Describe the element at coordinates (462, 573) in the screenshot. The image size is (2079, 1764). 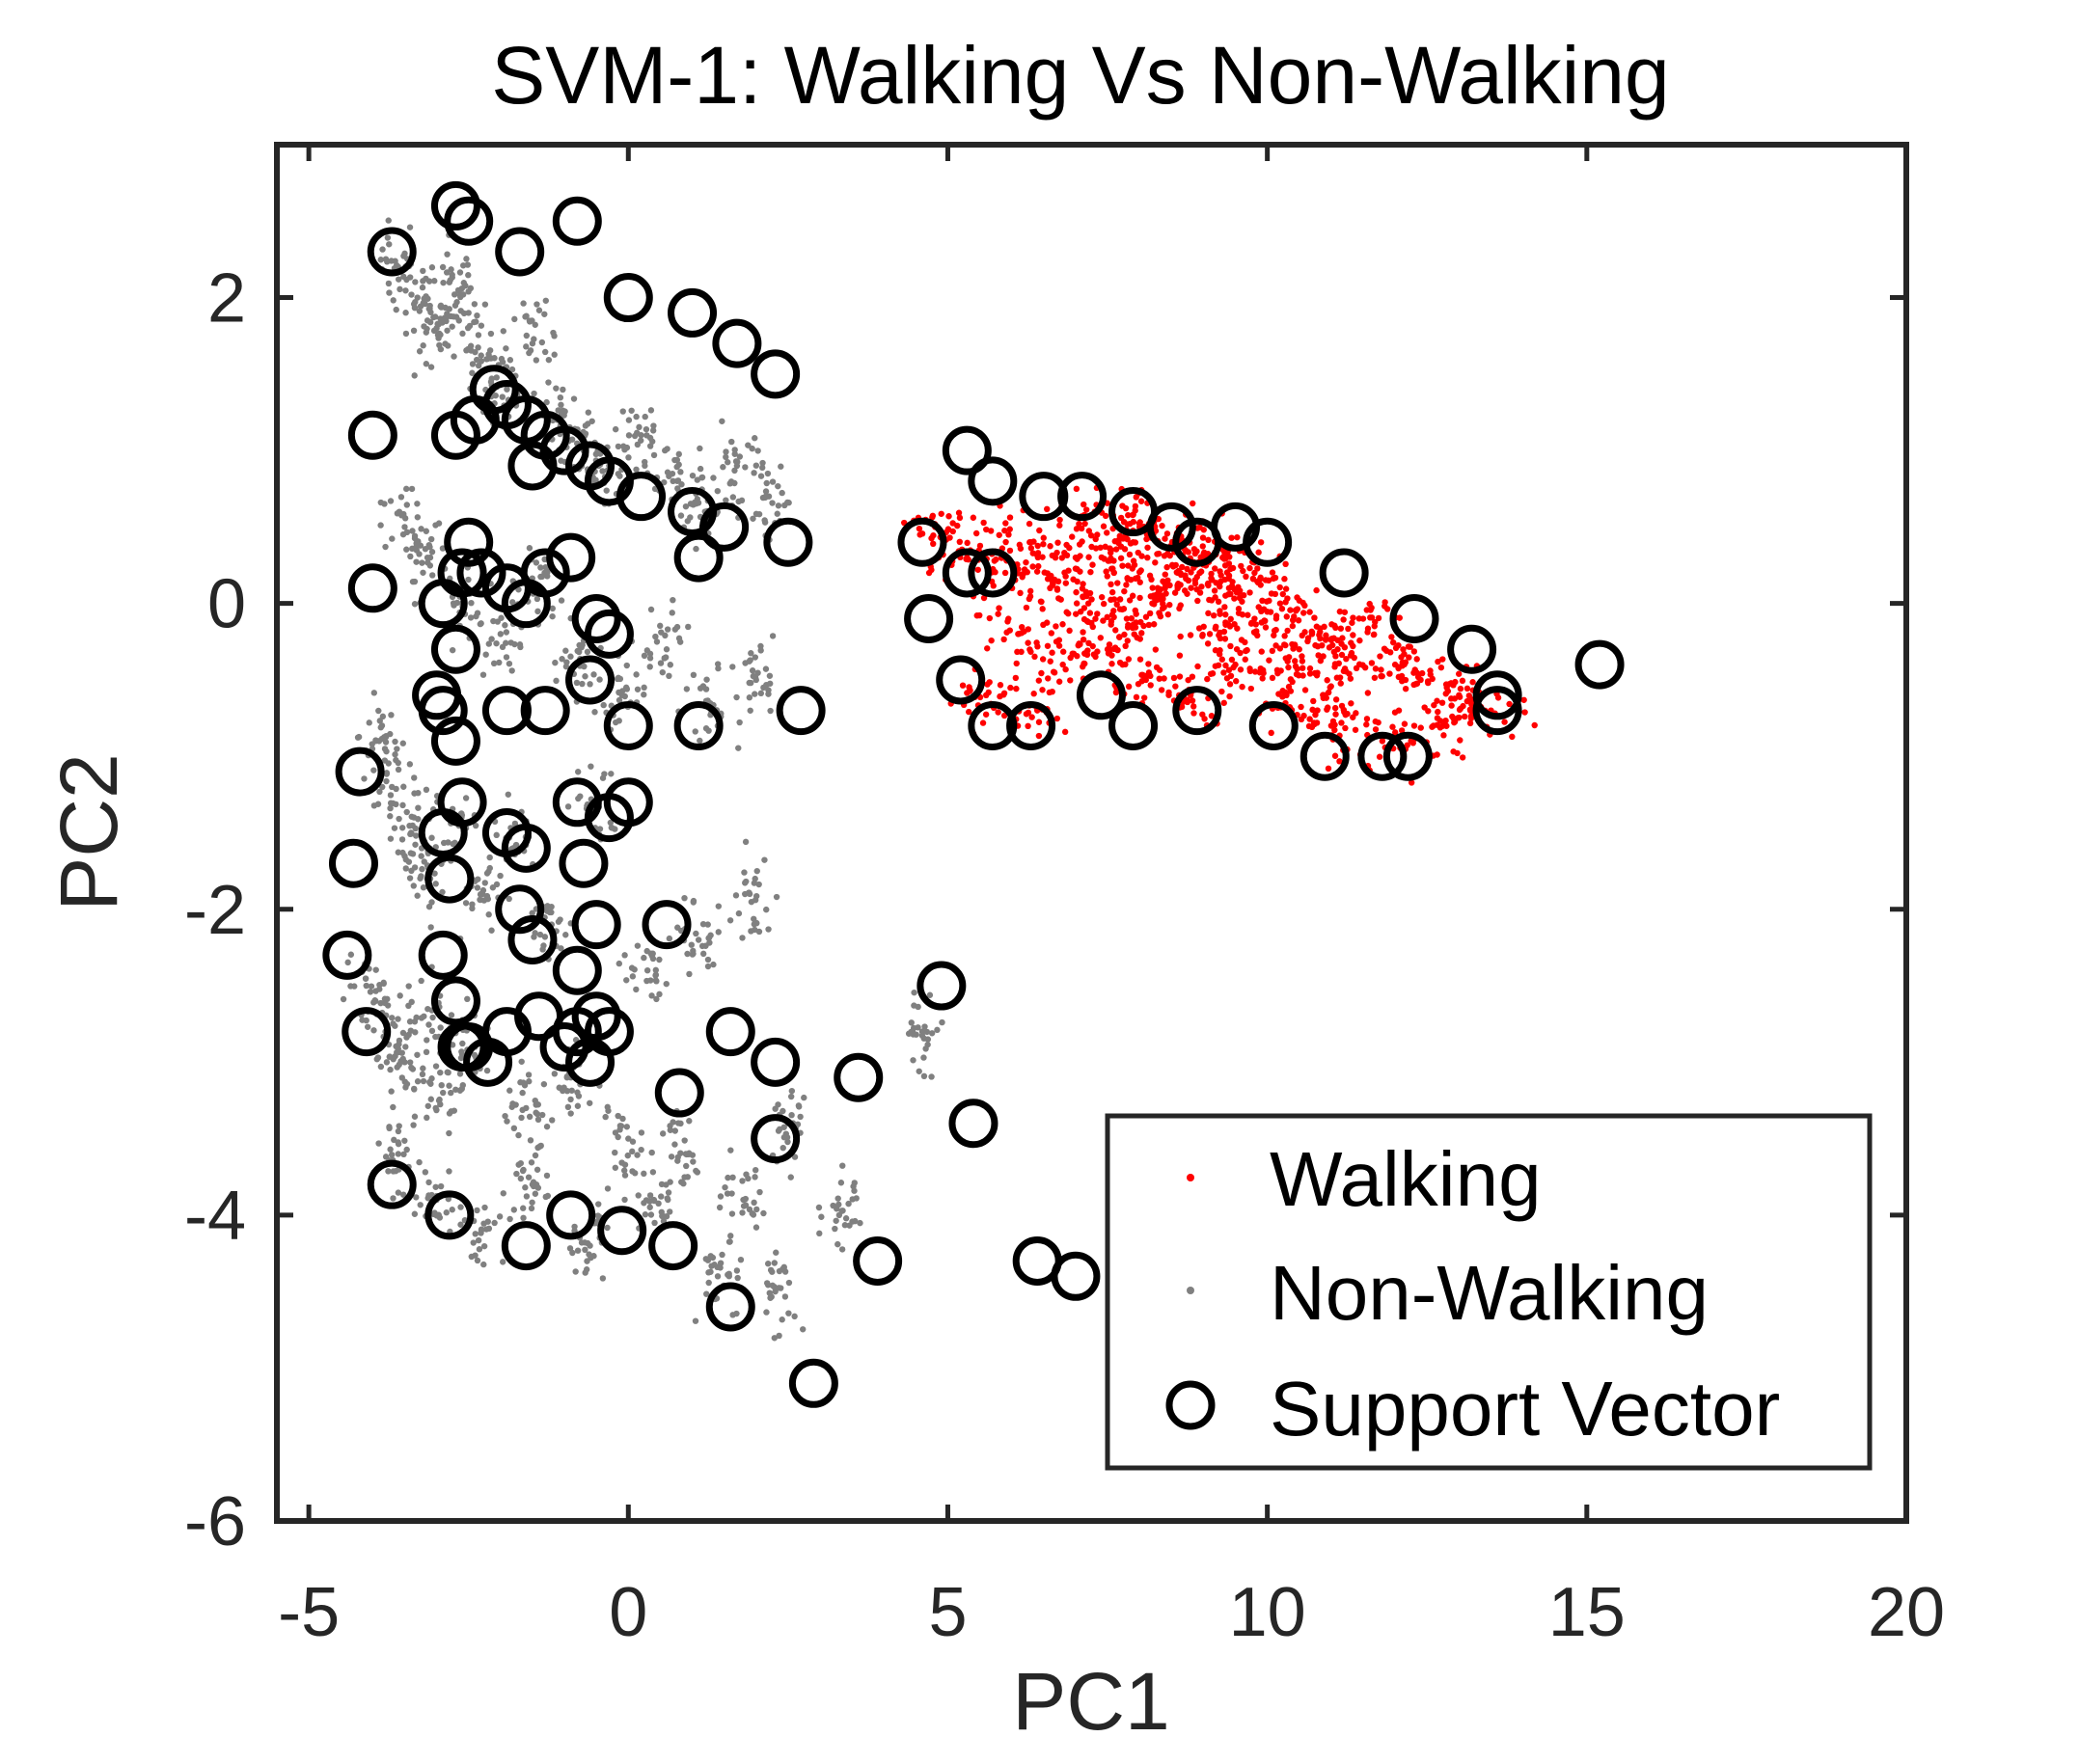
I see `support-vector-marker` at that location.